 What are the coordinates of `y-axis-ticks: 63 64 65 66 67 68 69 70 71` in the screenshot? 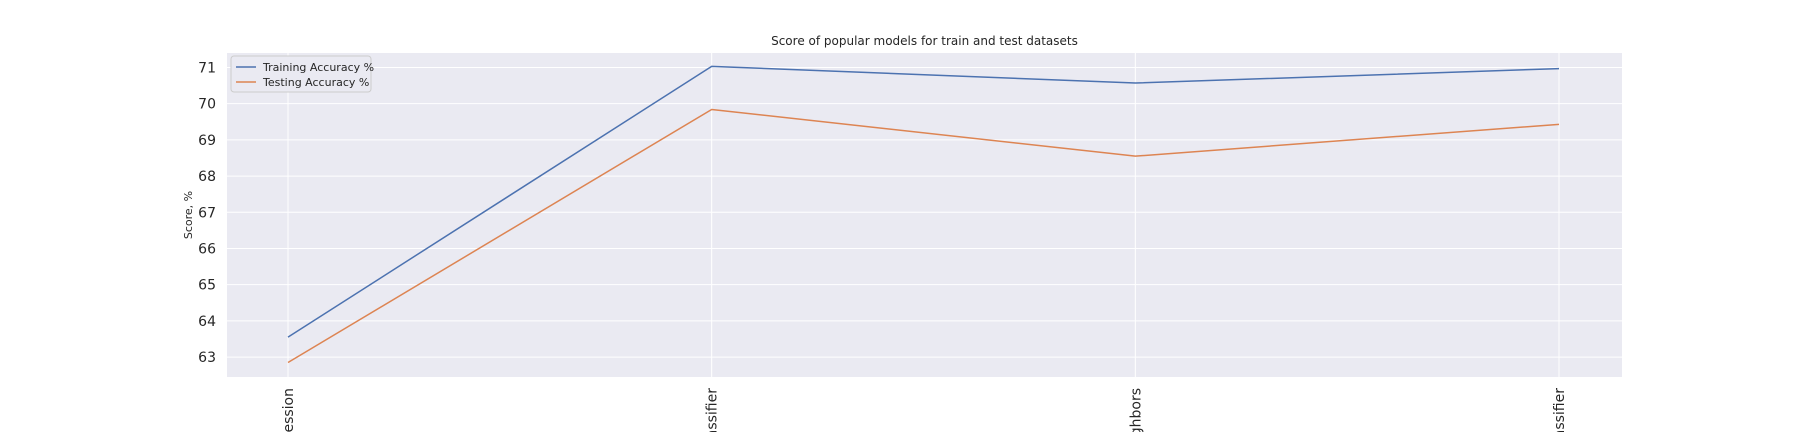 It's located at (207, 213).